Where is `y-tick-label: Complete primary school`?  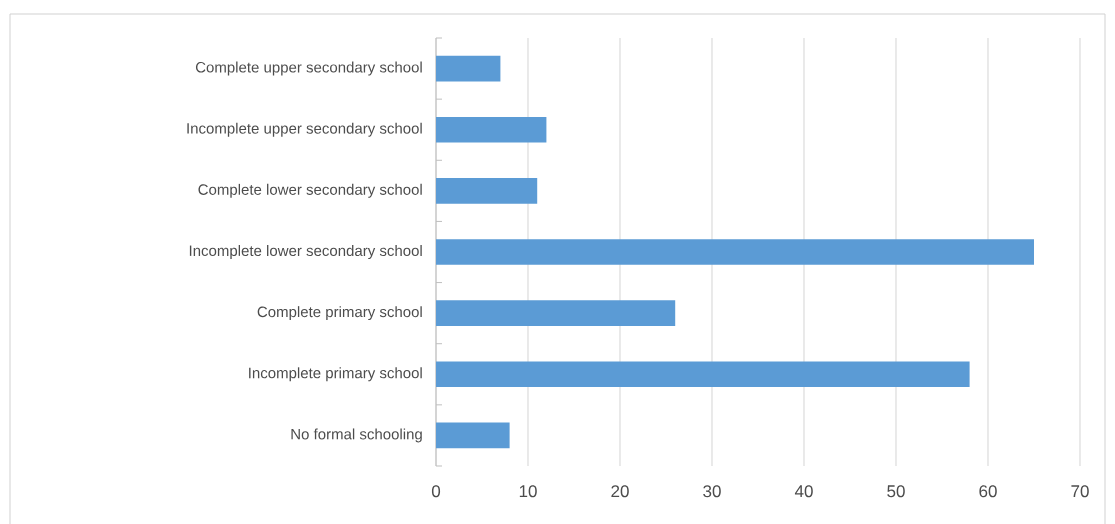 y-tick-label: Complete primary school is located at coordinates (339, 313).